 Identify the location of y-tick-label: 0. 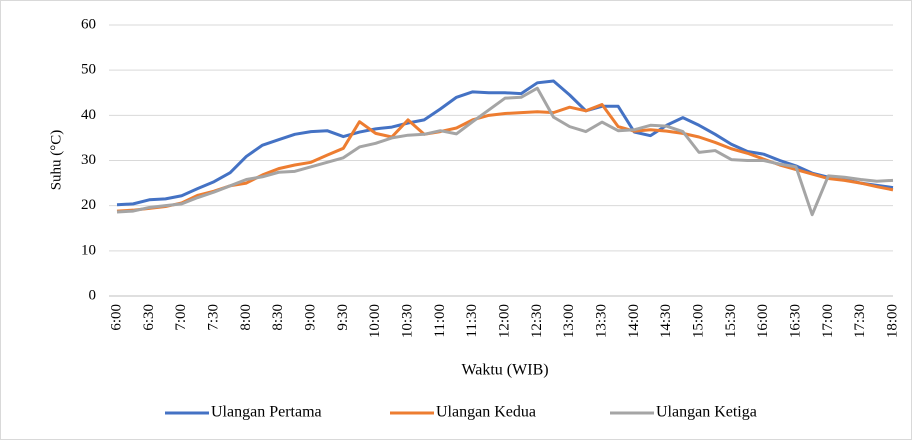
(93, 295).